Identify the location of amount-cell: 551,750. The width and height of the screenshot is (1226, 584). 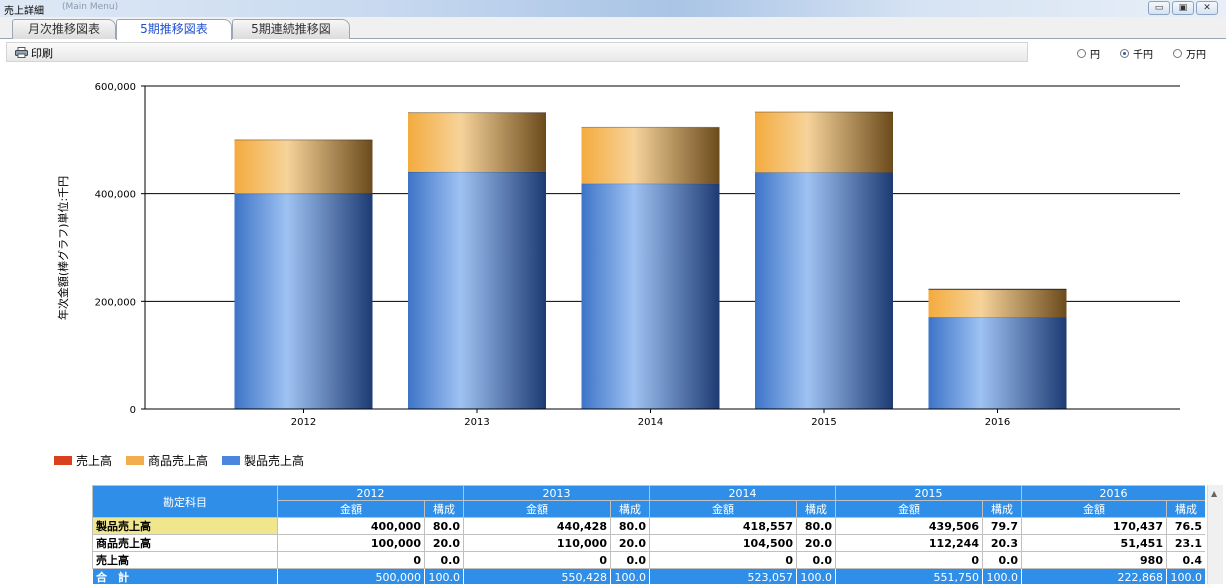
(909, 576).